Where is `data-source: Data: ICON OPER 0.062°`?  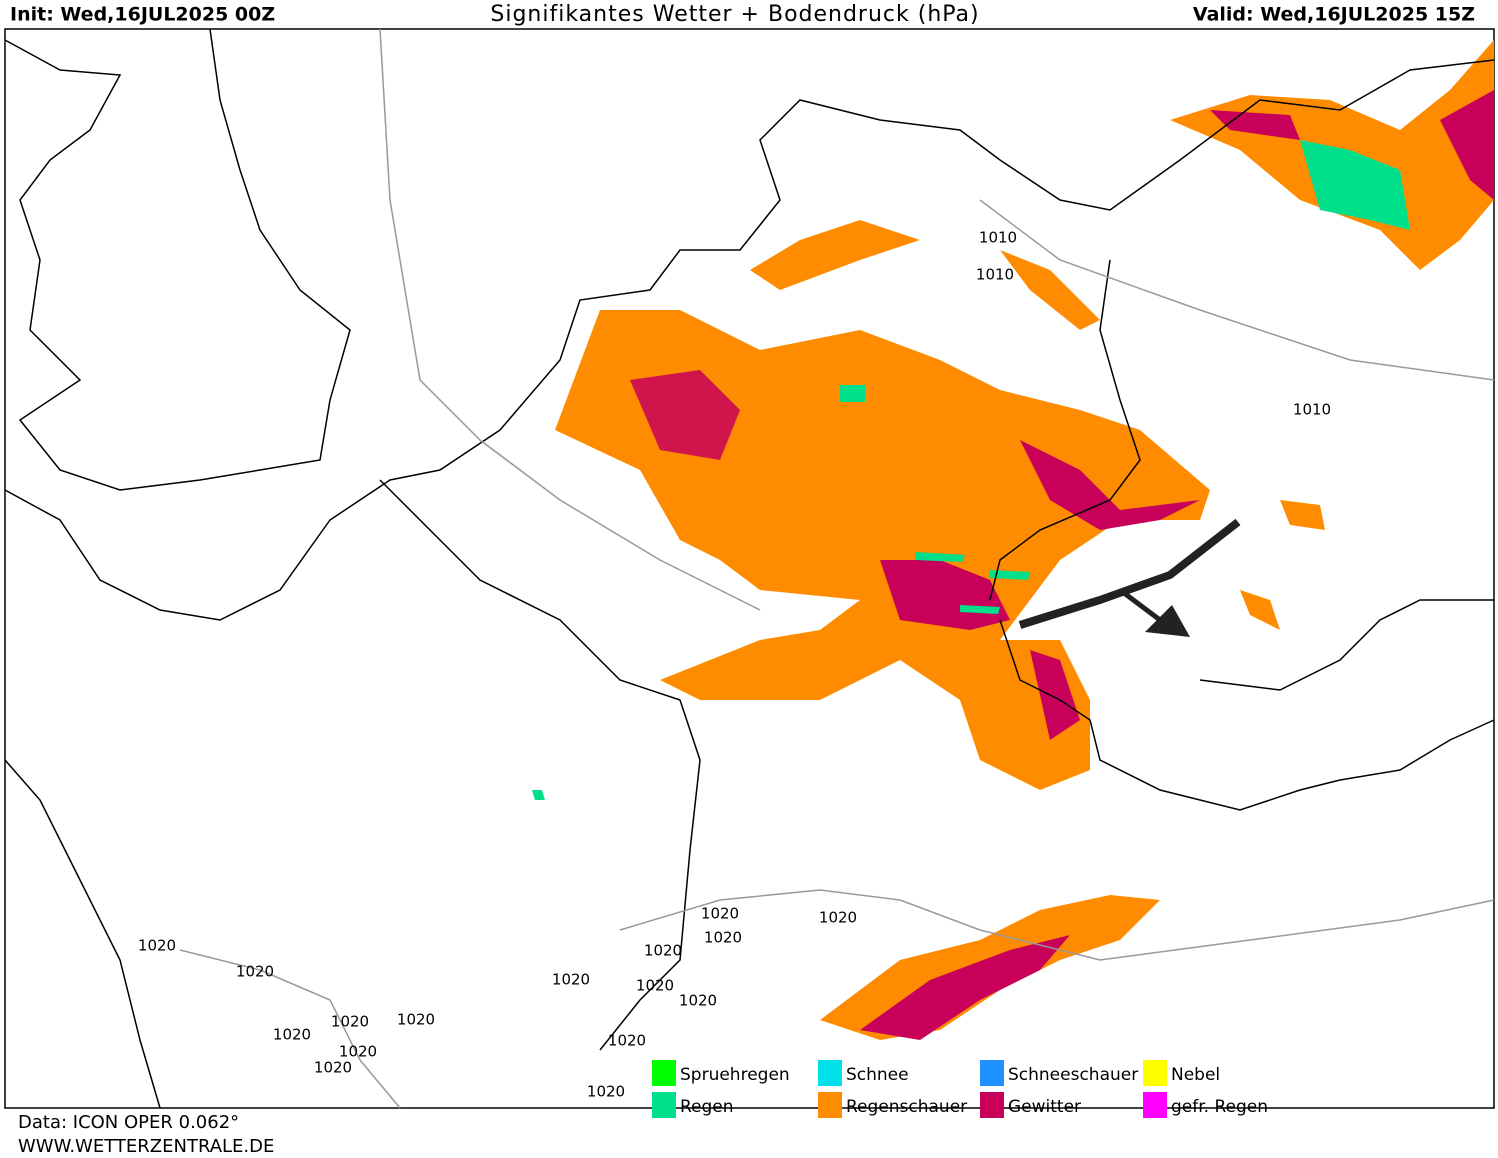 data-source: Data: ICON OPER 0.062° is located at coordinates (128, 1122).